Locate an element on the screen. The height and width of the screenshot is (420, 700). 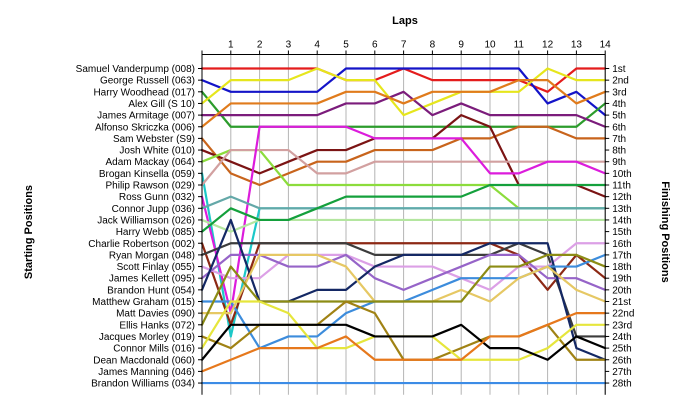
finishing-position-label: 9th is located at coordinates (619, 162).